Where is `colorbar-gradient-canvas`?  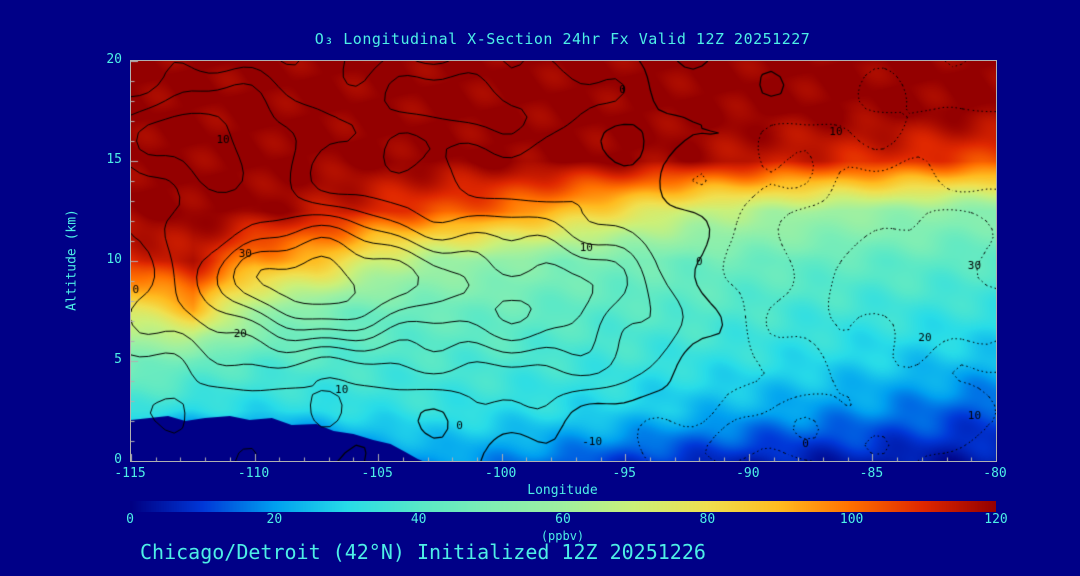
colorbar-gradient-canvas is located at coordinates (563, 506).